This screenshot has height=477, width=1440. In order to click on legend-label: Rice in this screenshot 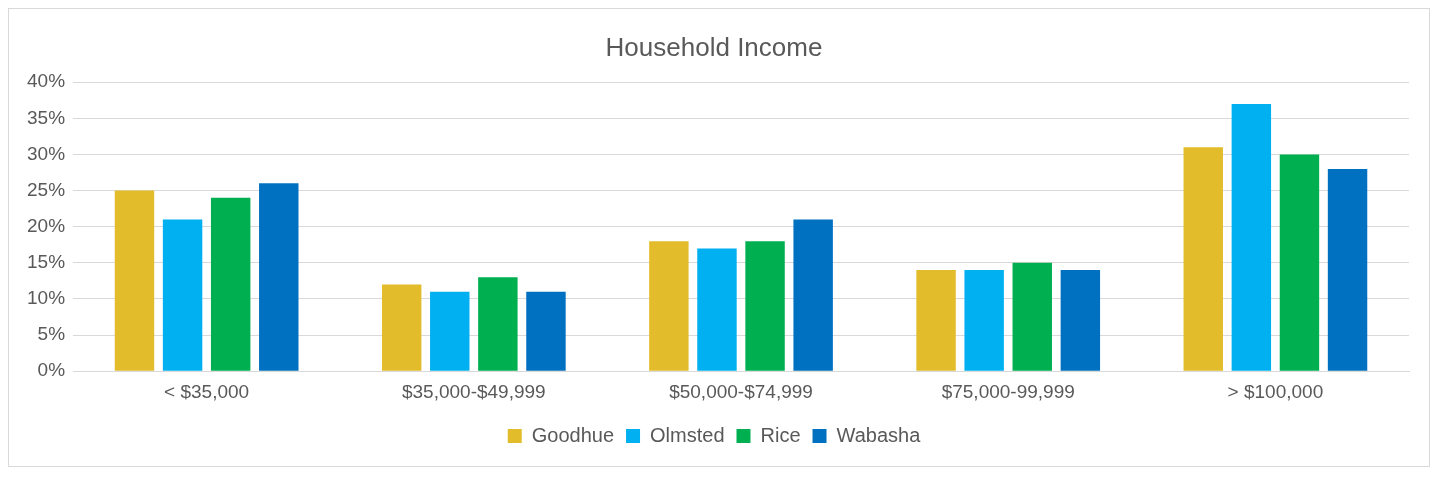, I will do `click(780, 434)`.